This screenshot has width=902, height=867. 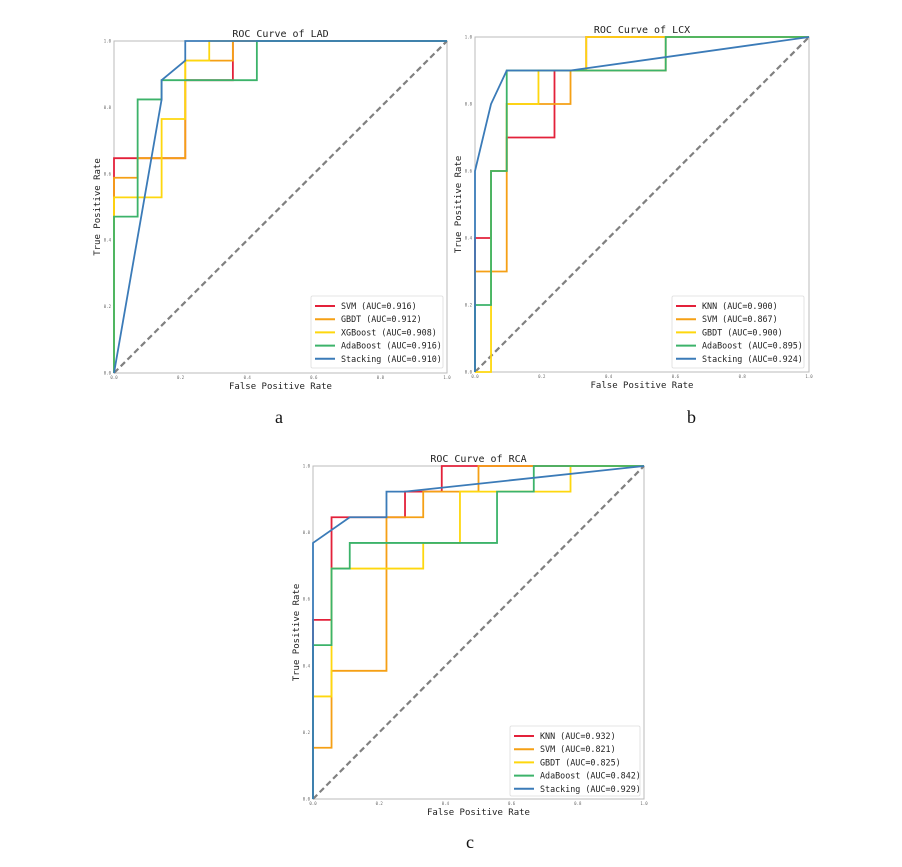 What do you see at coordinates (740, 319) in the screenshot?
I see `legend-entry-svm: SVM (AUC=0.867)` at bounding box center [740, 319].